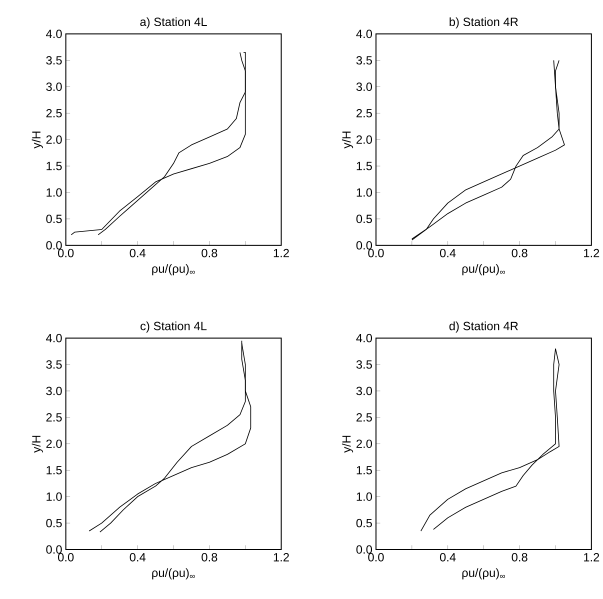 Image resolution: width=603 pixels, height=599 pixels. I want to click on chart-title: d) Station 4R, so click(483, 326).